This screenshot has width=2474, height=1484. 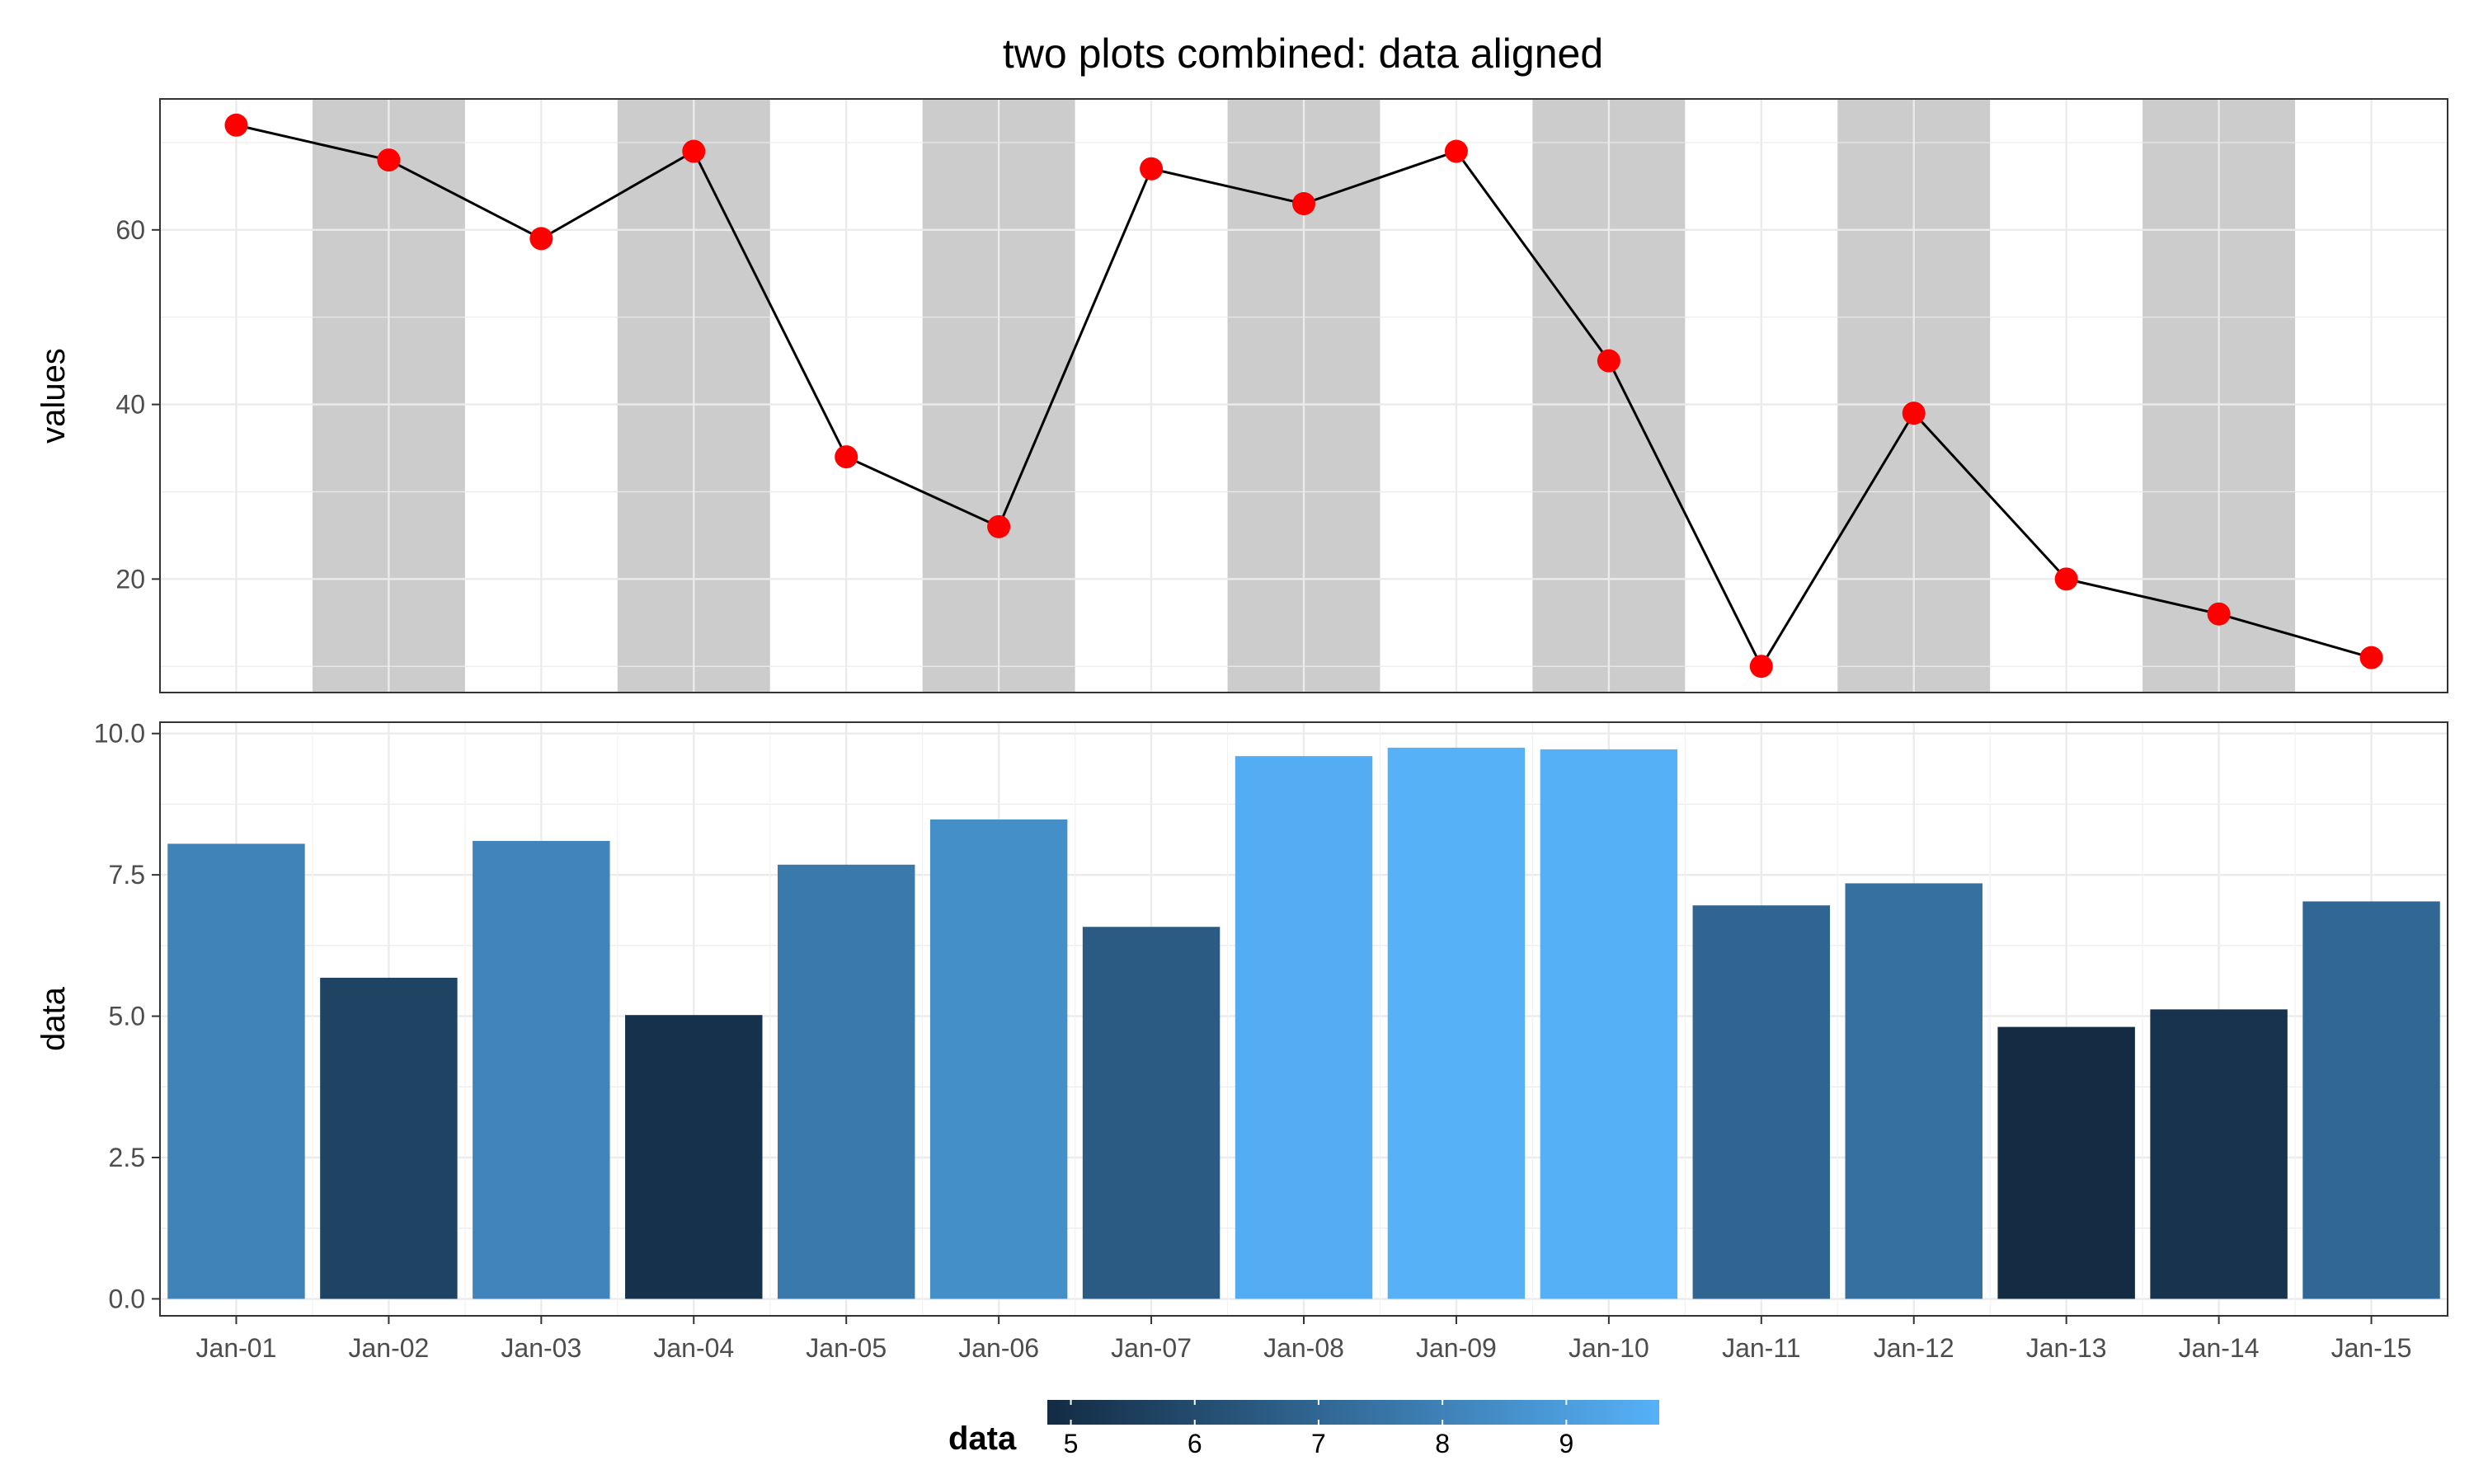 What do you see at coordinates (1914, 1348) in the screenshot?
I see `x-tick-label: Jan-12` at bounding box center [1914, 1348].